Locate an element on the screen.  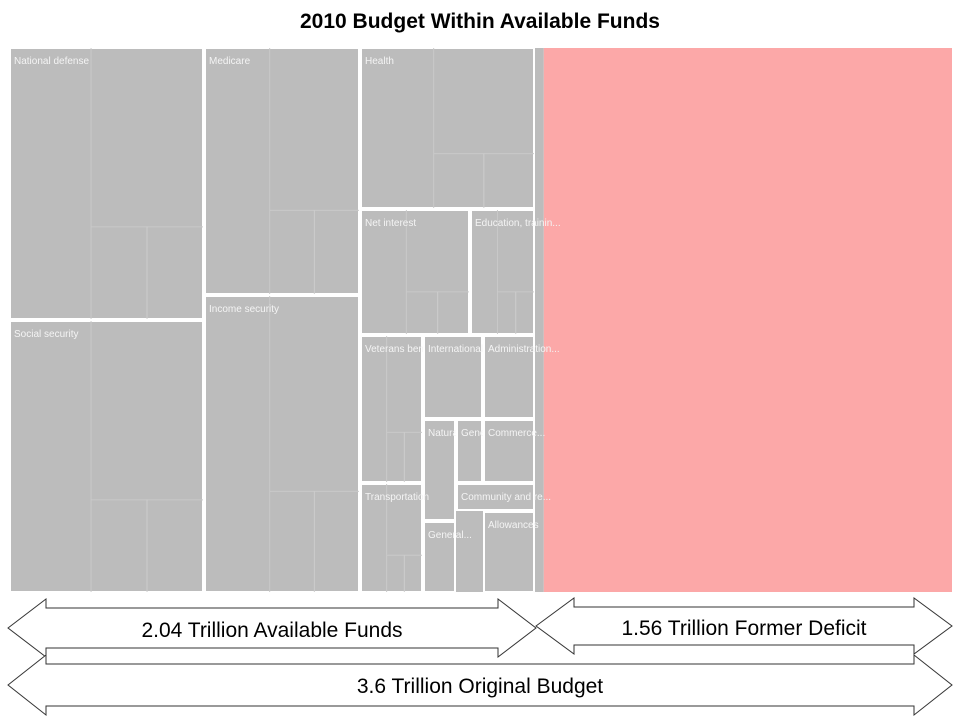
category-health-4: Health is located at coordinates (447, 128).